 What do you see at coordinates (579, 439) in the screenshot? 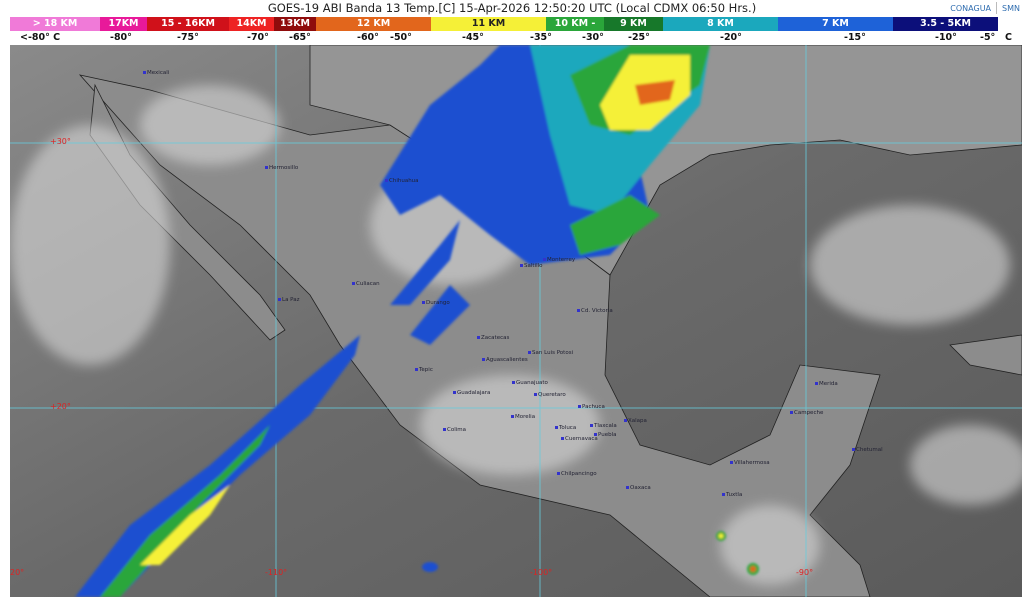
I see `city-label: Cuernavaca` at bounding box center [579, 439].